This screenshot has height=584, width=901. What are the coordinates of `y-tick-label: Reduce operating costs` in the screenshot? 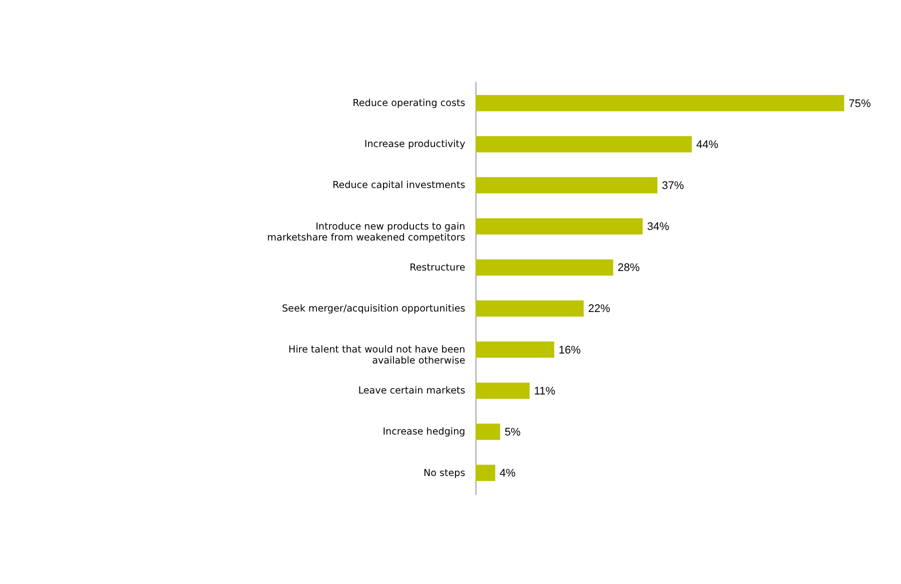 It's located at (409, 104).